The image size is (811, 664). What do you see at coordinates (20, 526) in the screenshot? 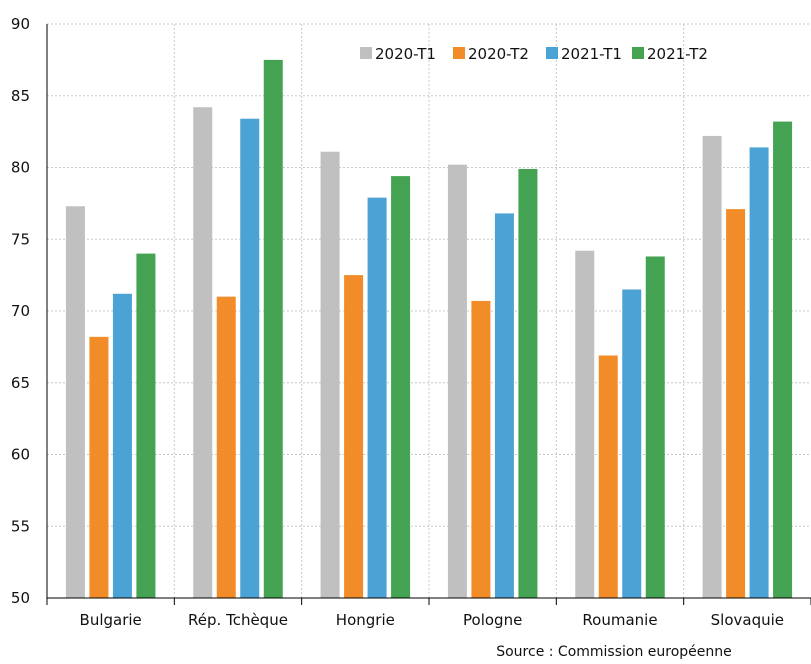
I see `y-tick-label: 55` at bounding box center [20, 526].